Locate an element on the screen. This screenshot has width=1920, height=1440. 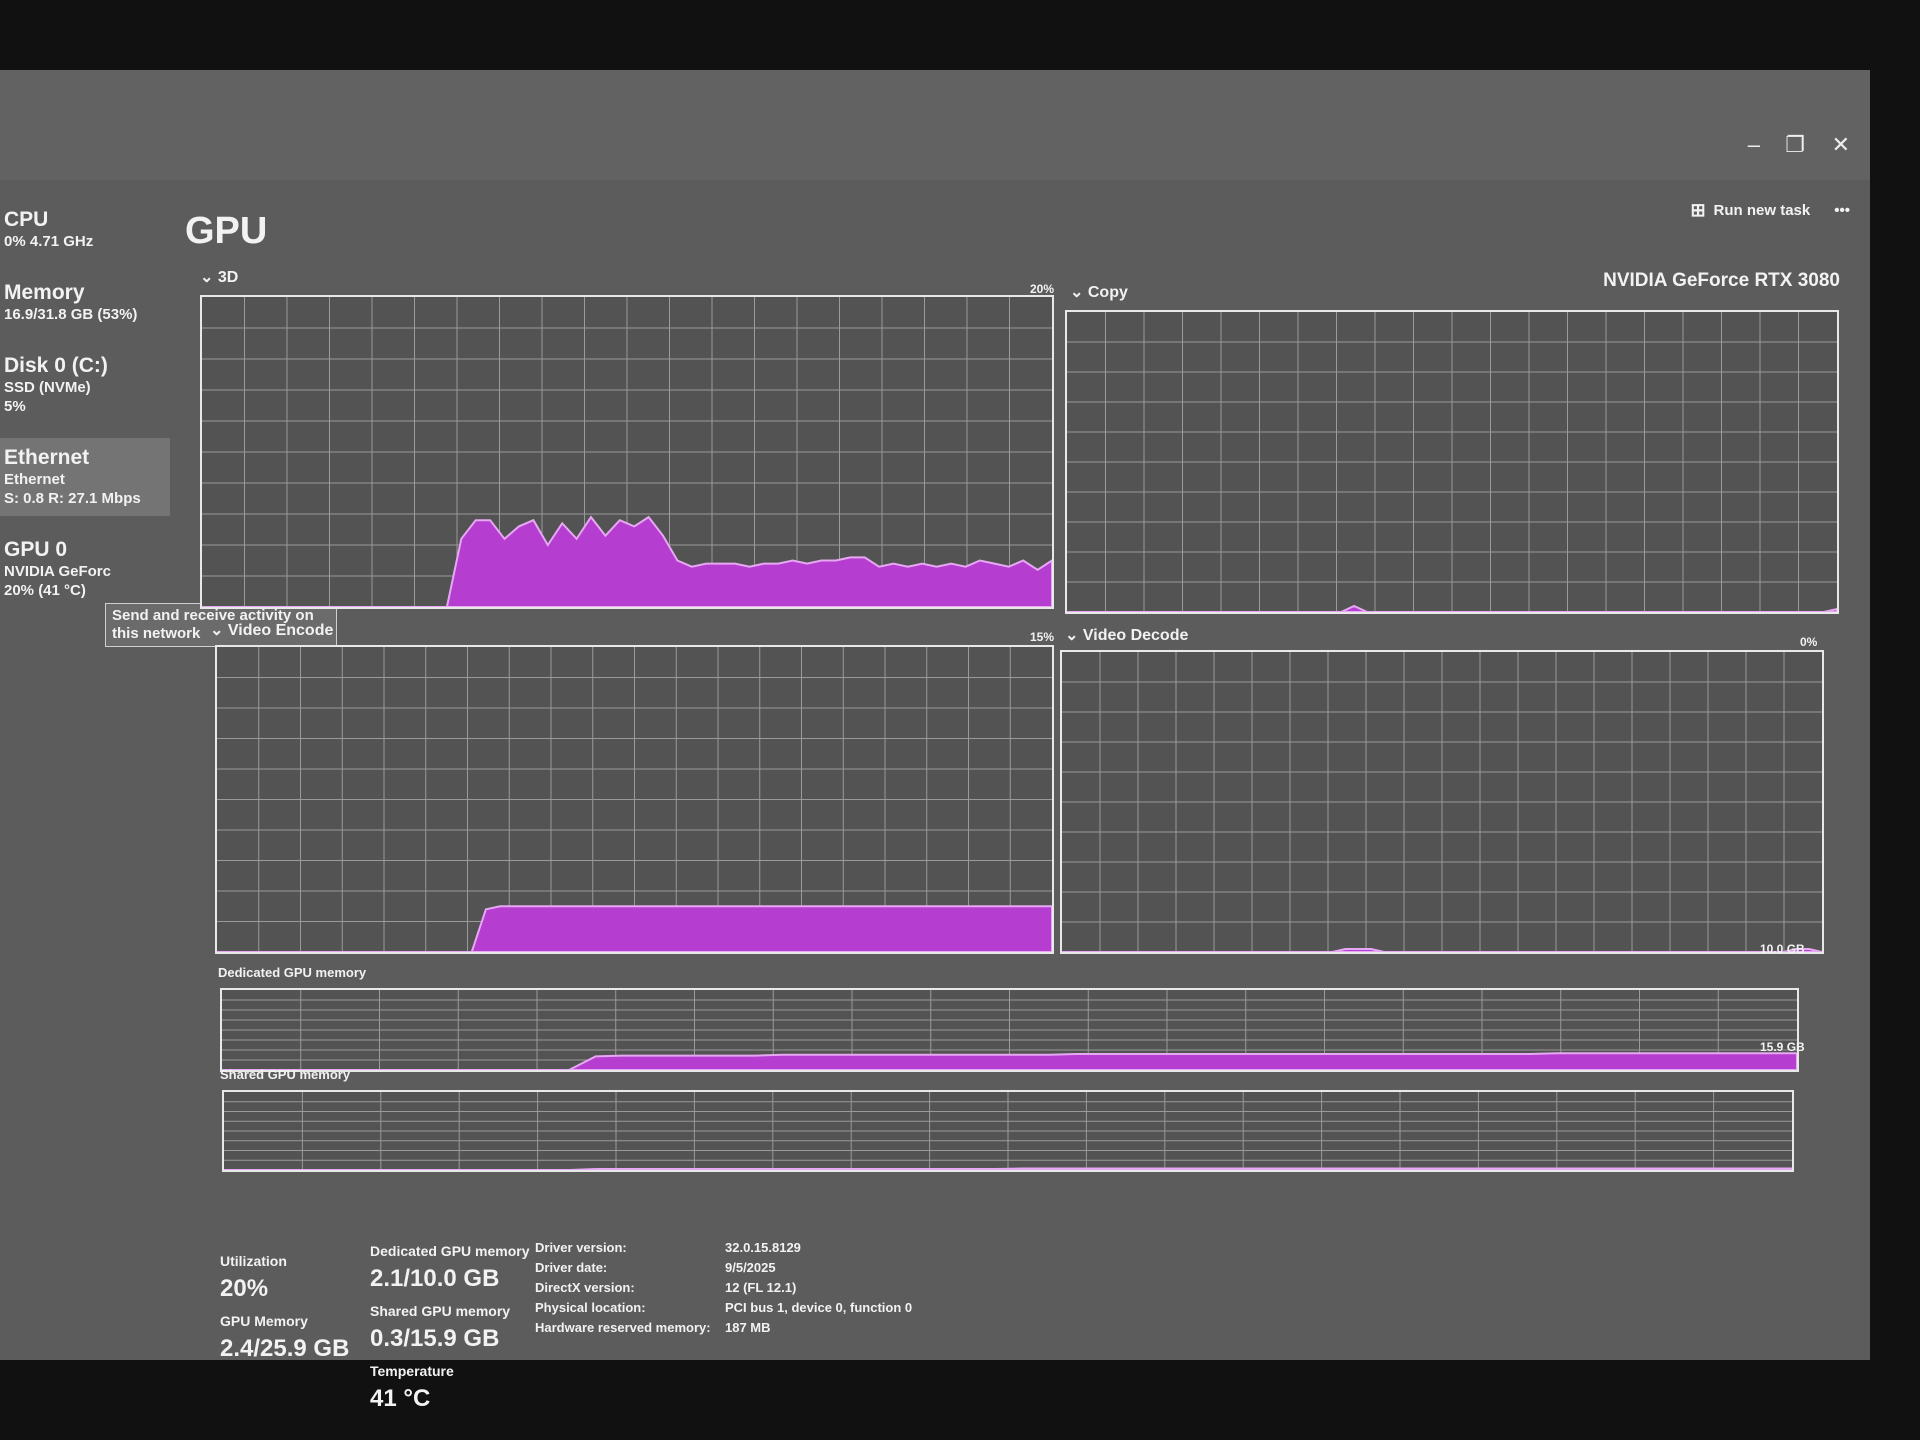
title-bar: – ❐ ✕ is located at coordinates (935, 125).